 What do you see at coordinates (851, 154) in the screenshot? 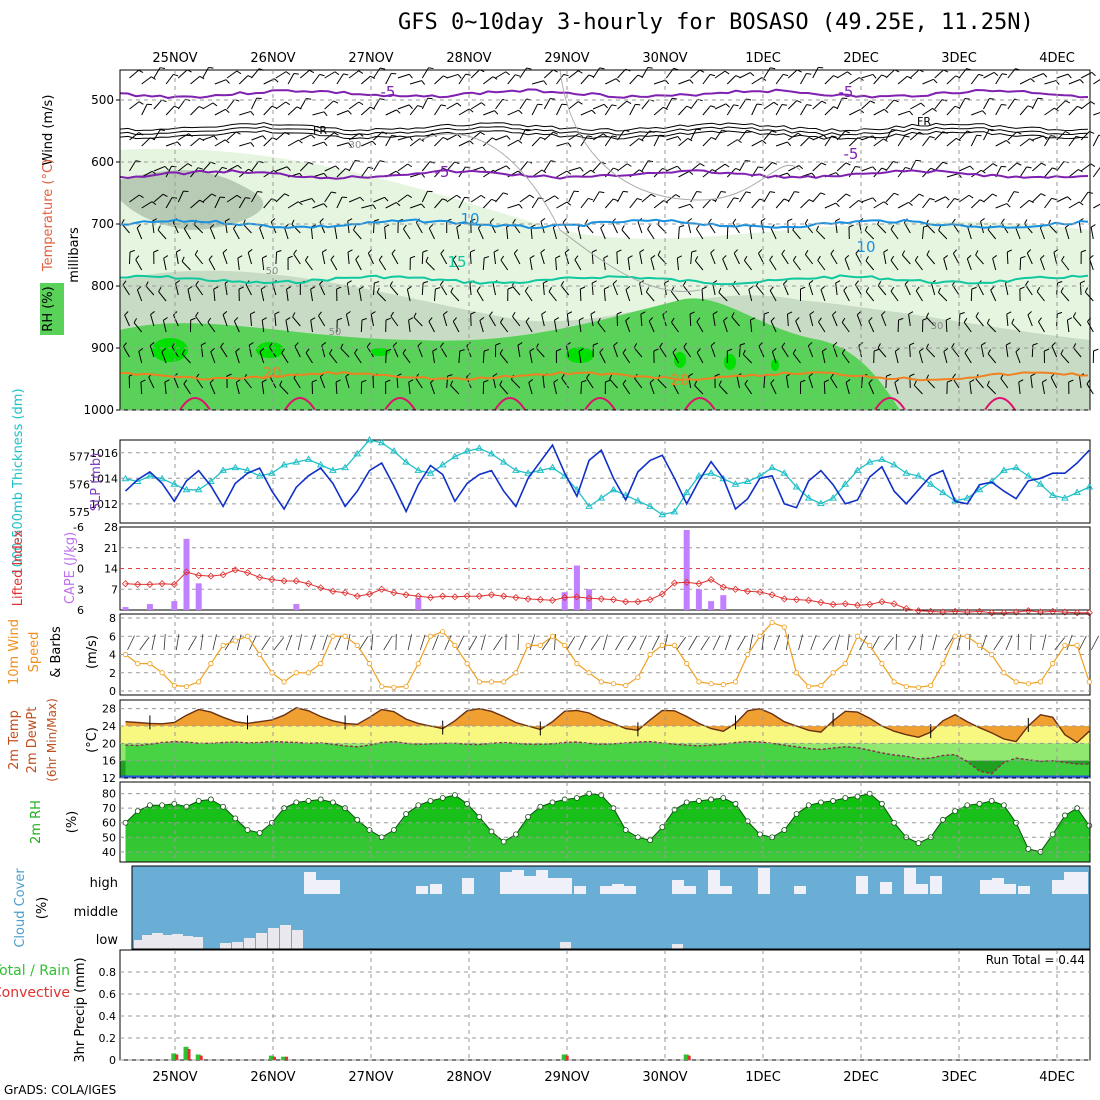
I see `isotherm-label: -5` at bounding box center [851, 154].